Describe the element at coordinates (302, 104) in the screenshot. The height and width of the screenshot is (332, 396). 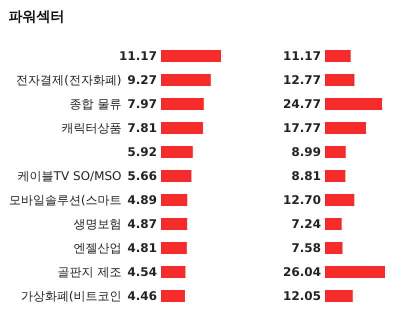
I see `data-label: 24.77` at that location.